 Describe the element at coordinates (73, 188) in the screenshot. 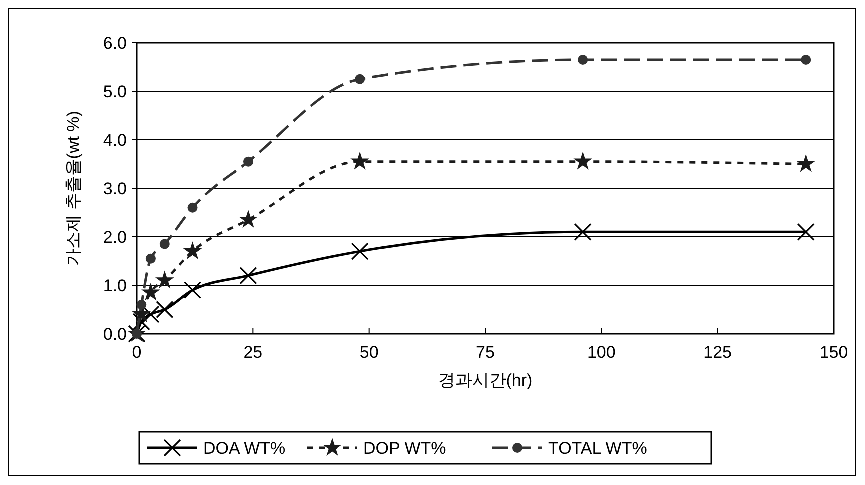

I see `y-axis-title: 가소제 추출율(wt %)` at that location.